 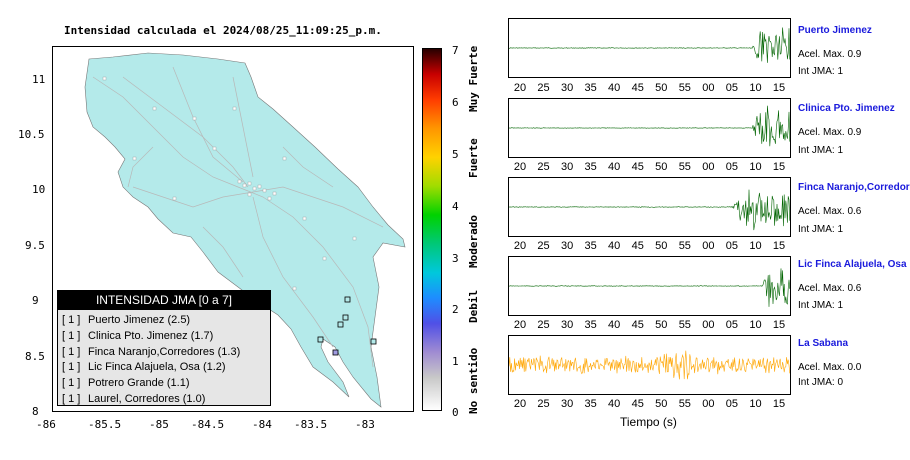 I want to click on legend-entry: [ 1 ] Clinica Pto. Jimenez (1.7), so click(x=164, y=337).